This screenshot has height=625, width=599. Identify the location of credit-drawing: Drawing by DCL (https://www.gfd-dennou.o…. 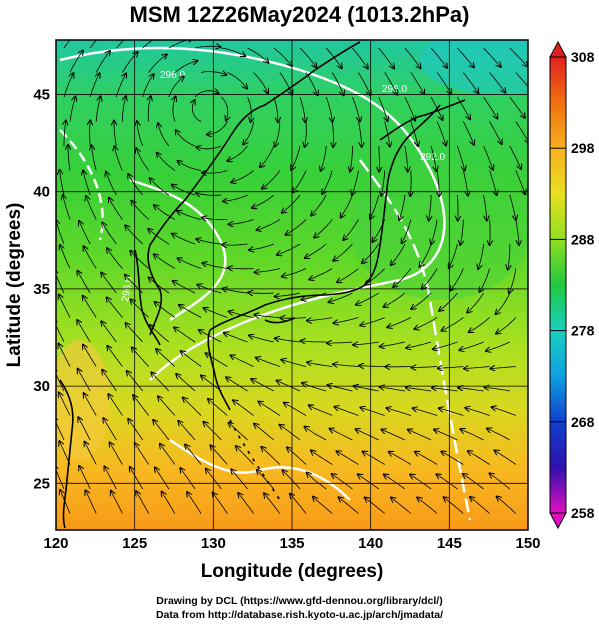
(299, 601).